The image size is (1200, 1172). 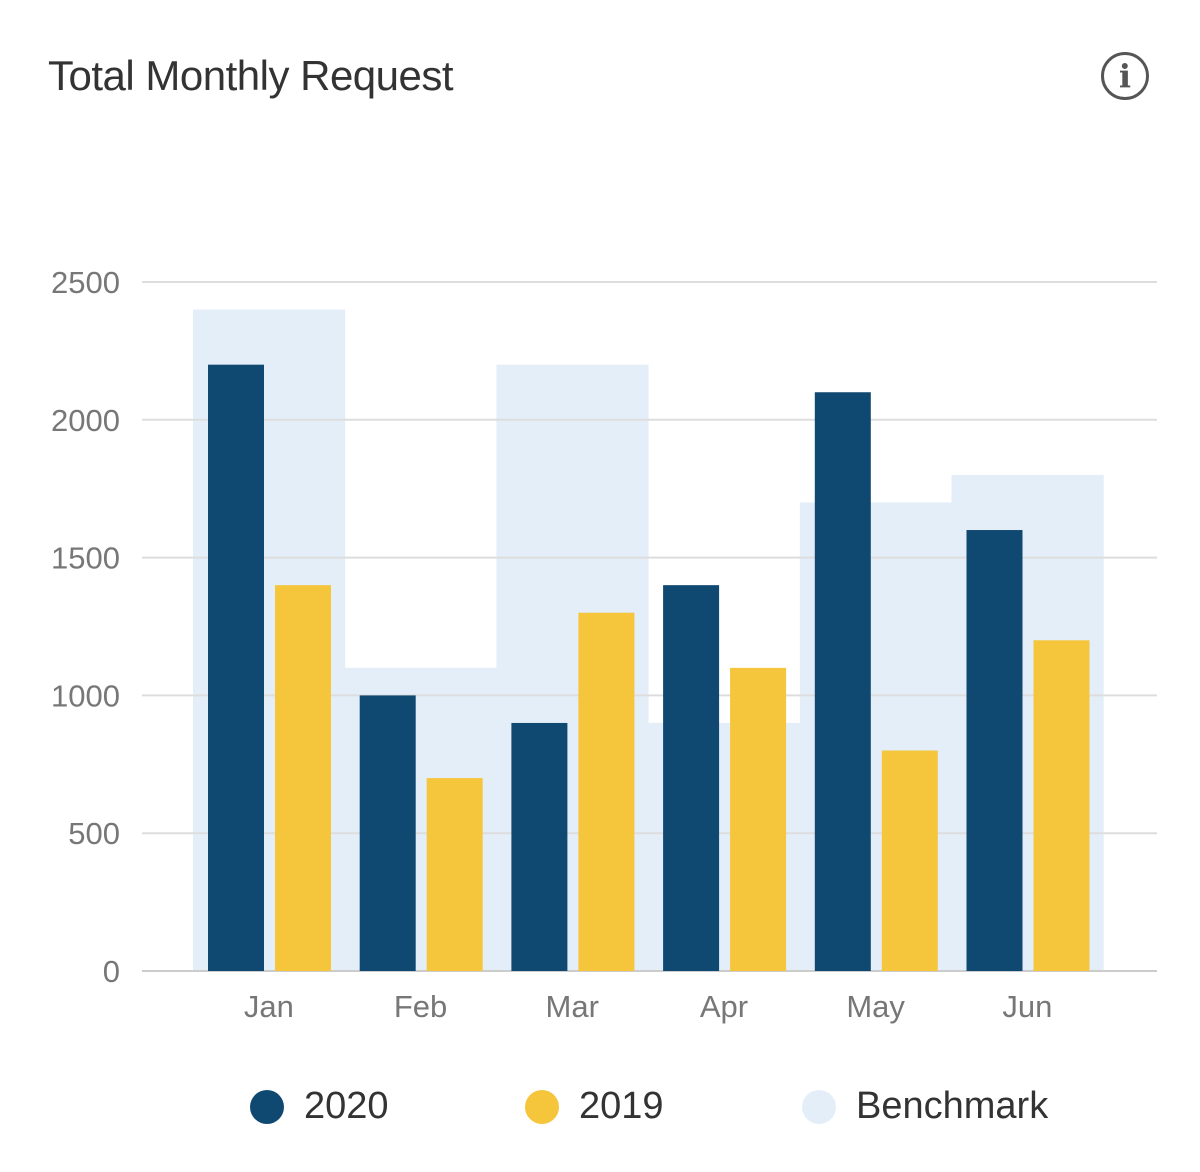 I want to click on legend-label: Benchmark, so click(x=952, y=1106).